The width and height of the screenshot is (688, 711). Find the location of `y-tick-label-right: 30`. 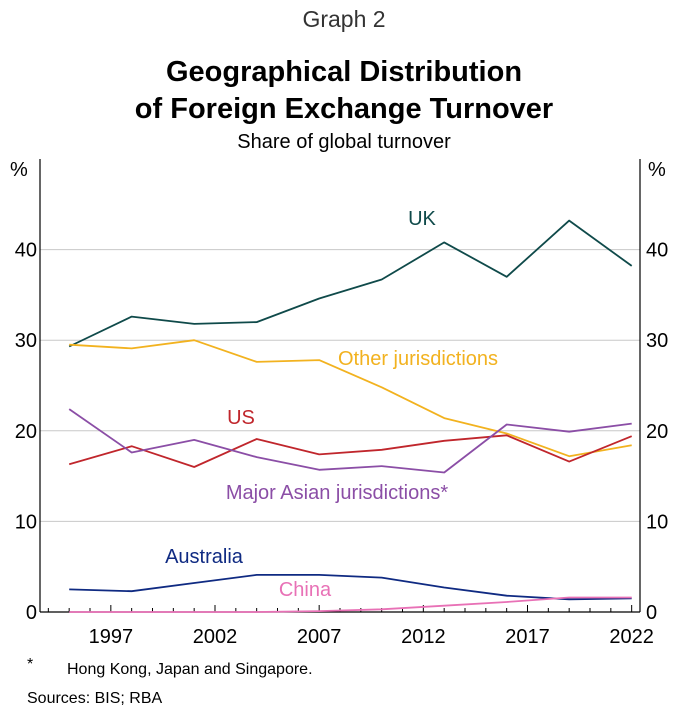

y-tick-label-right: 30 is located at coordinates (657, 341).